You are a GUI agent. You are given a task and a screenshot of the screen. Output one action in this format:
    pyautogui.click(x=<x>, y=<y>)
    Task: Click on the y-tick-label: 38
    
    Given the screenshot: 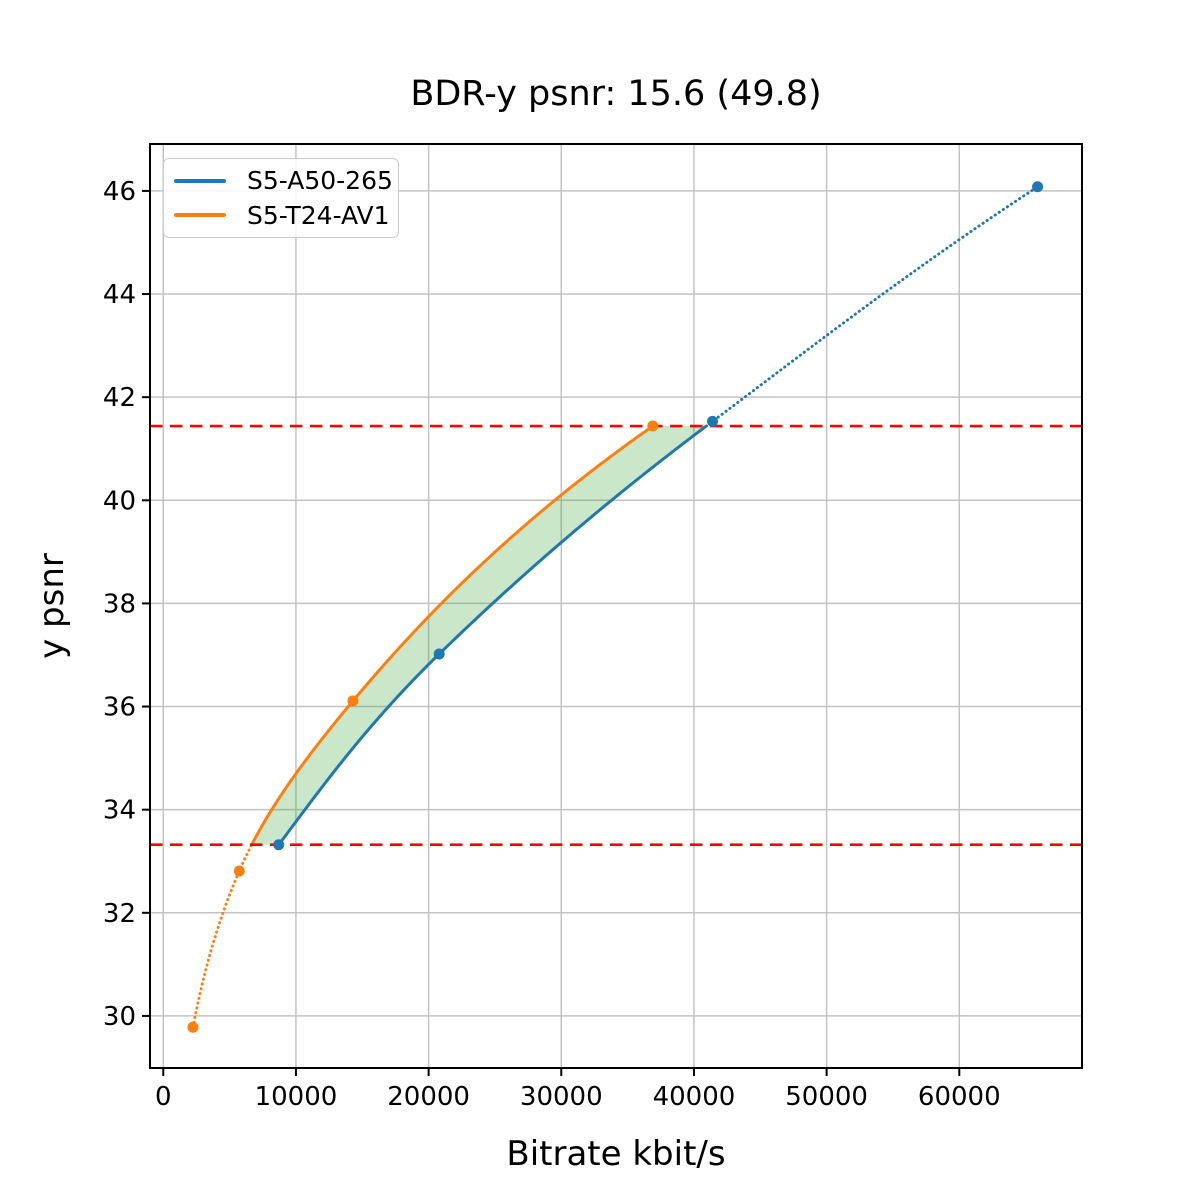 What is the action you would take?
    pyautogui.click(x=119, y=604)
    